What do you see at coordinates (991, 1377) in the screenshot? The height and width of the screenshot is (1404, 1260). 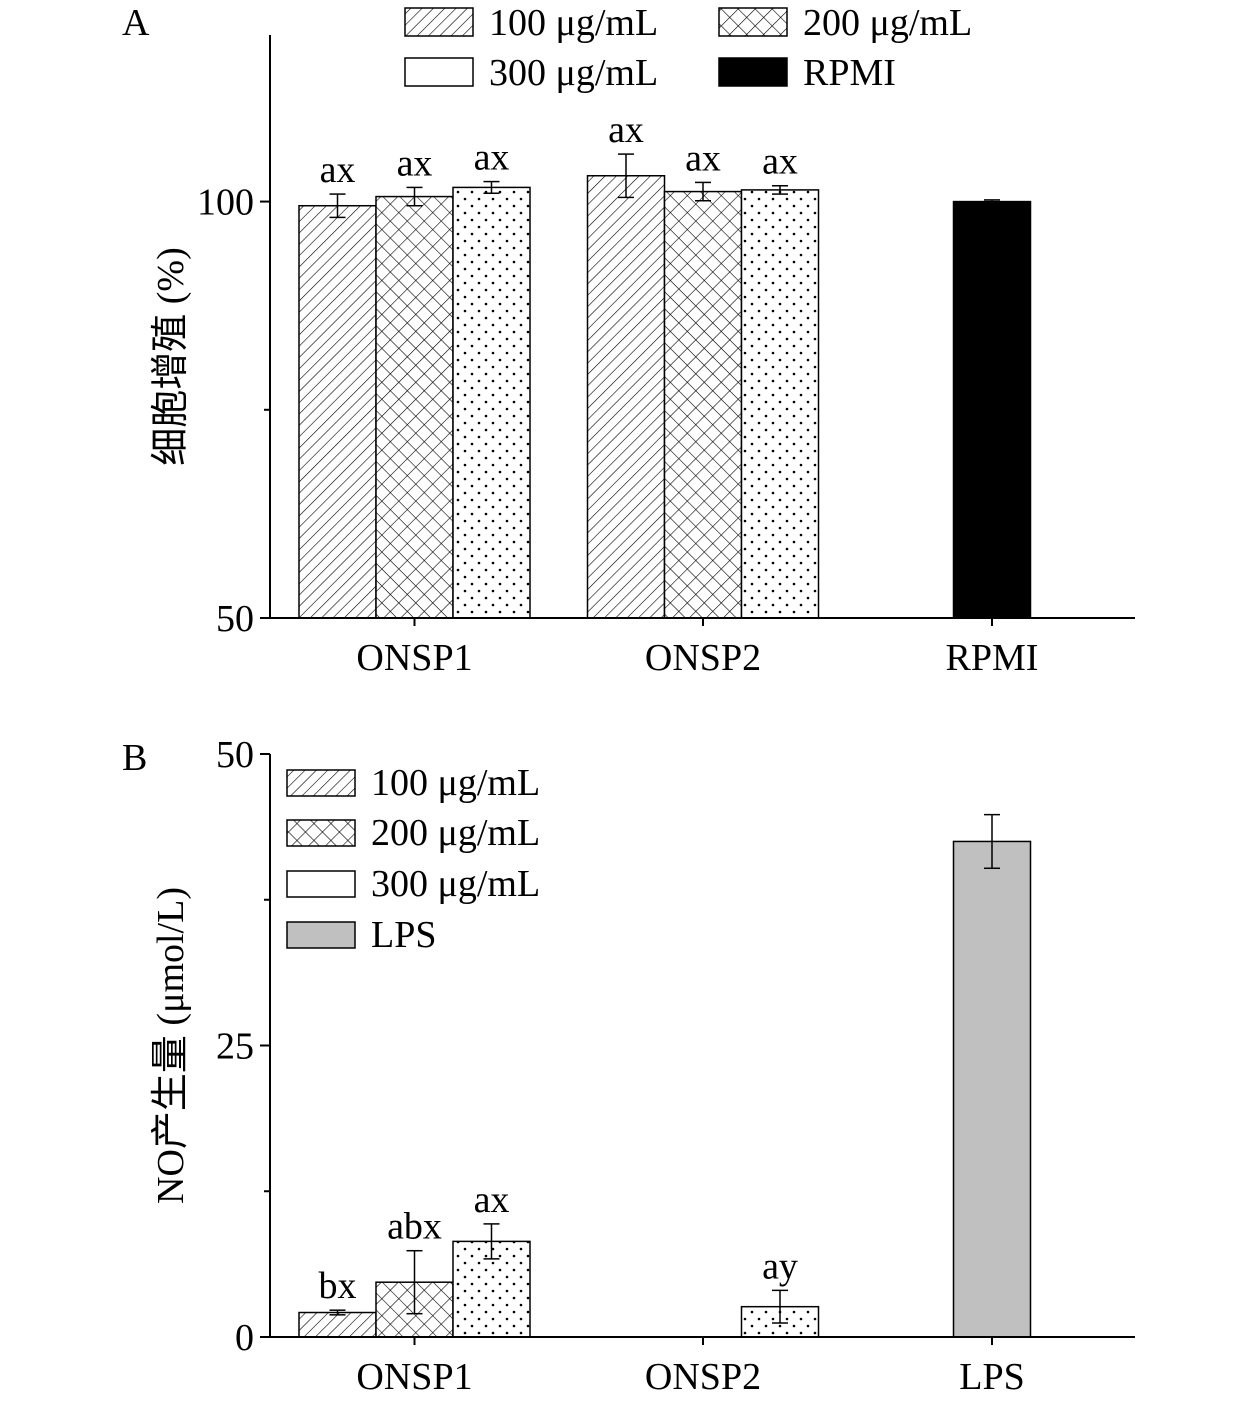 I see `x-tick-label: LPS` at bounding box center [991, 1377].